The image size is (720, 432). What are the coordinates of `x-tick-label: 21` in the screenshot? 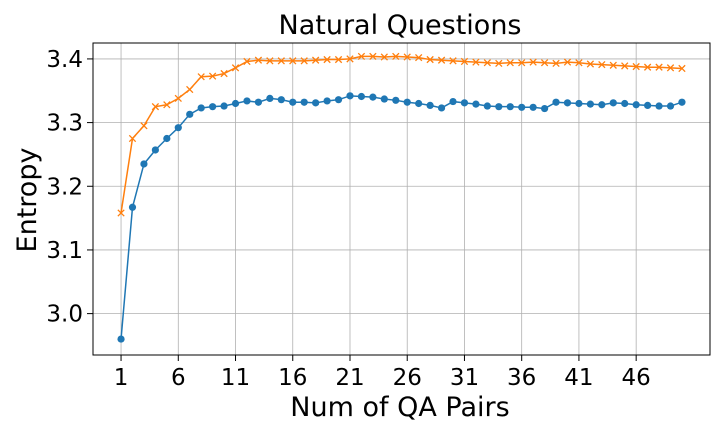 It's located at (349, 378).